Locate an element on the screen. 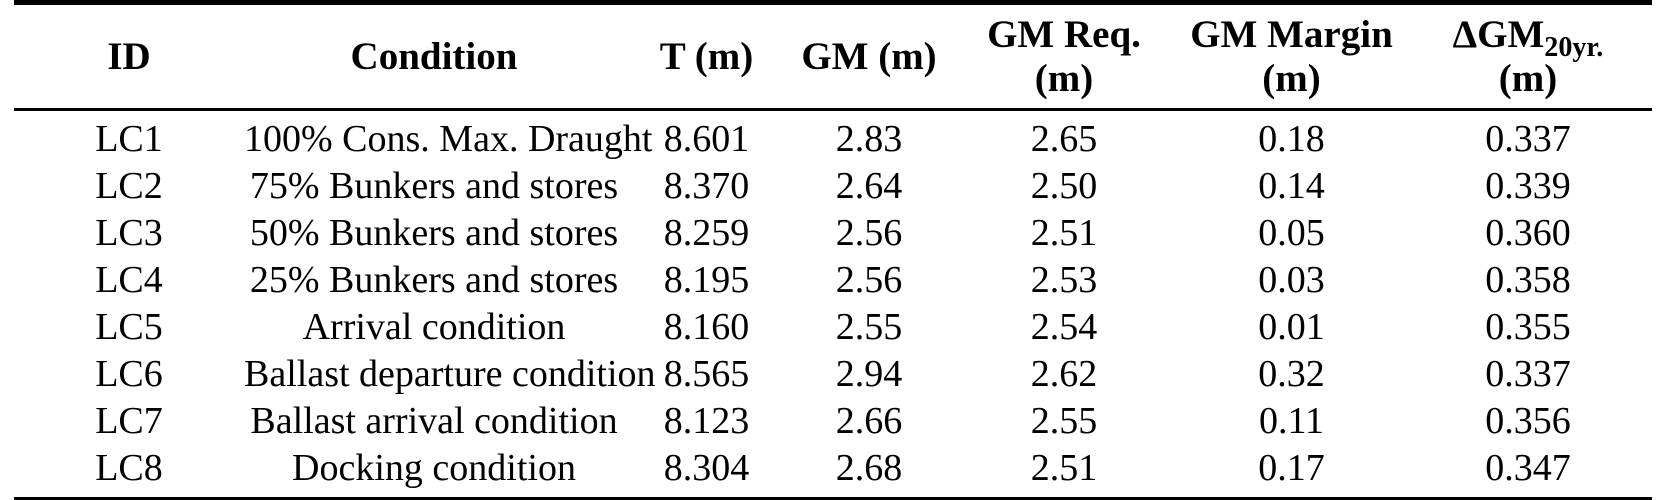  cell-t: 8.259 is located at coordinates (706, 233).